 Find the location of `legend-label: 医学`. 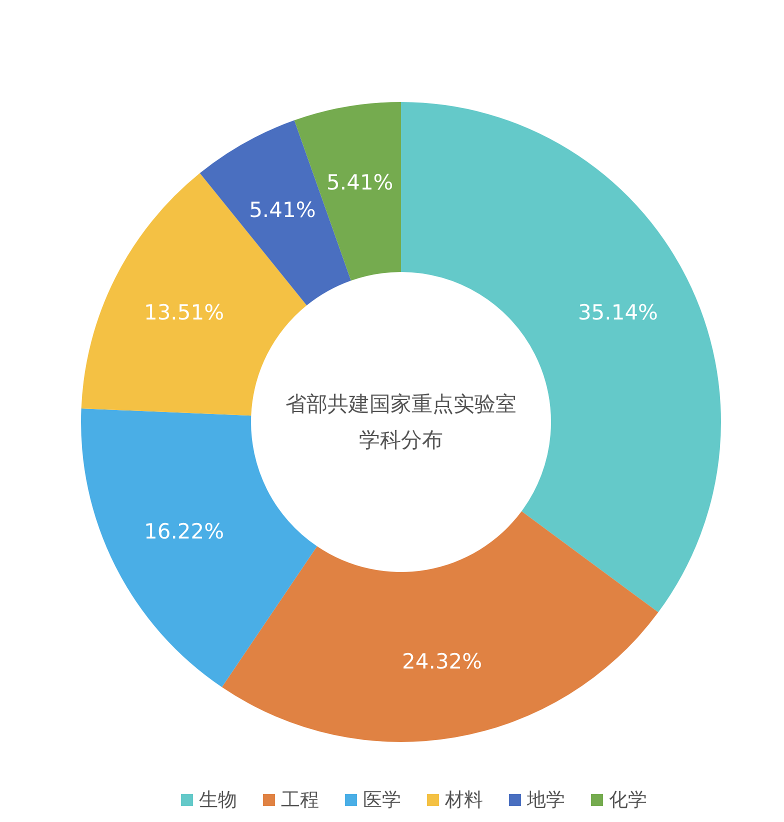

legend-label: 医学 is located at coordinates (382, 800).